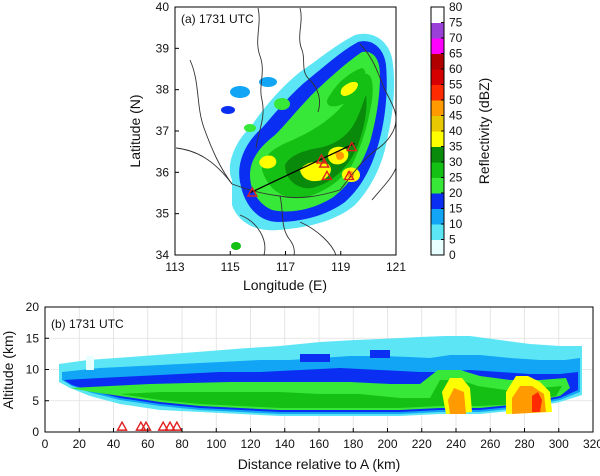 The image size is (600, 476). I want to click on colorbar-tick-label: 40, so click(456, 131).